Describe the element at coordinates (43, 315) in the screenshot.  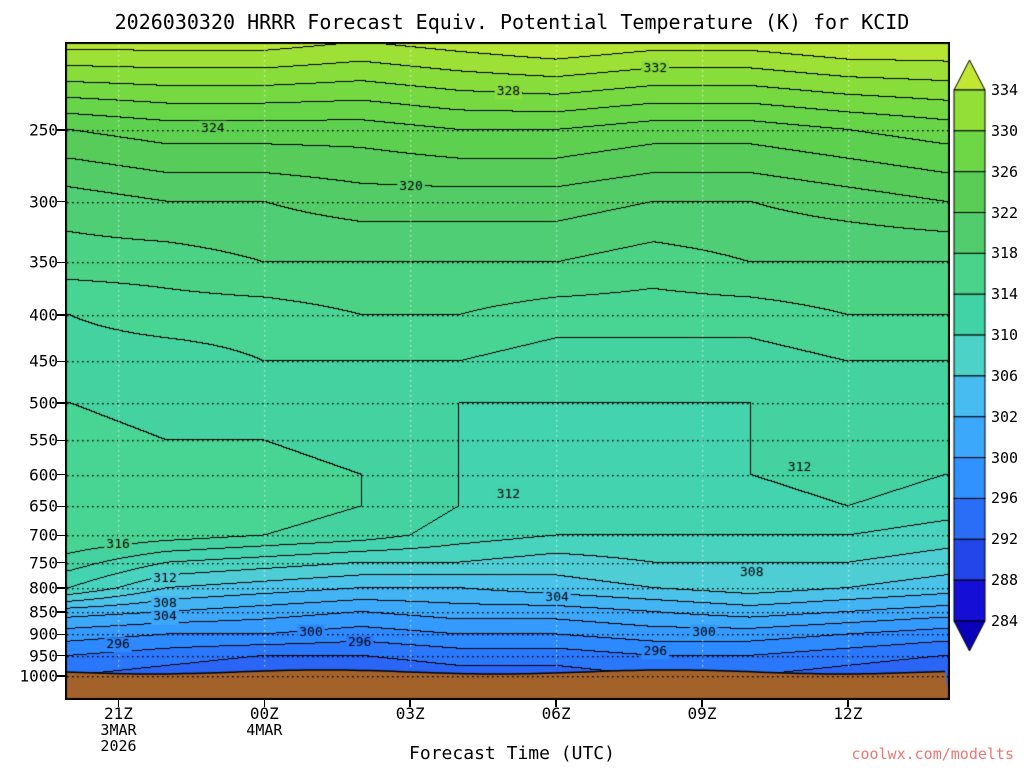
I see `y-tick-label: 400` at that location.